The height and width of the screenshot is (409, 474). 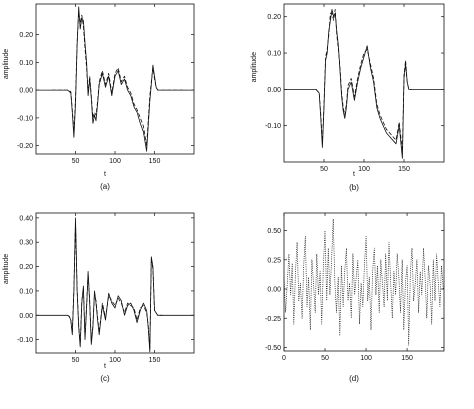 I want to click on series-line-dotted, so click(x=363, y=282).